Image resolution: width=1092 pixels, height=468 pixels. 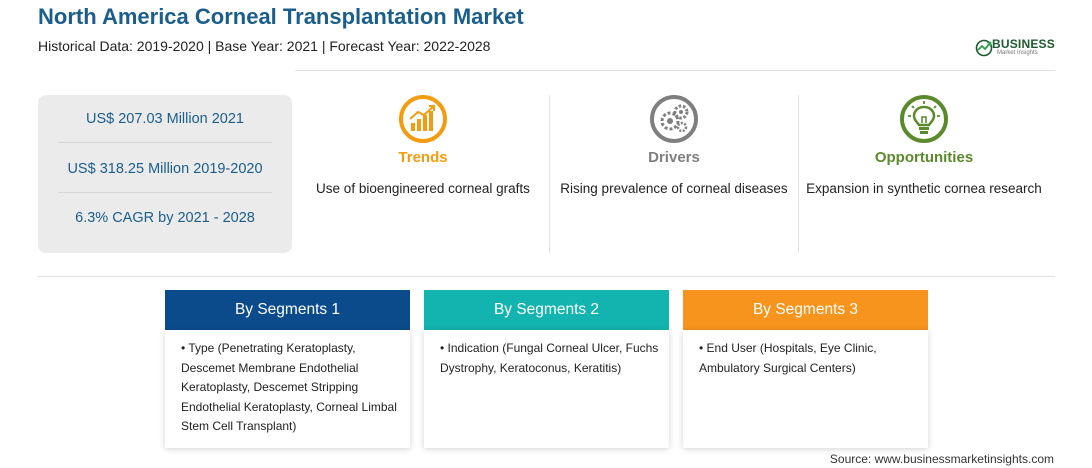 What do you see at coordinates (423, 157) in the screenshot?
I see `trends-title: Trends` at bounding box center [423, 157].